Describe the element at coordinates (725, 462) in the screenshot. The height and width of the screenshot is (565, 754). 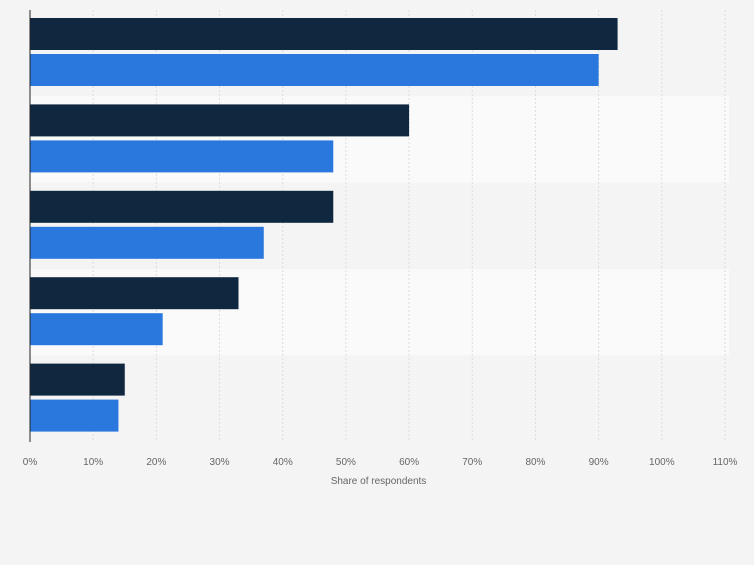
I see `x-tick-label: 110%` at that location.